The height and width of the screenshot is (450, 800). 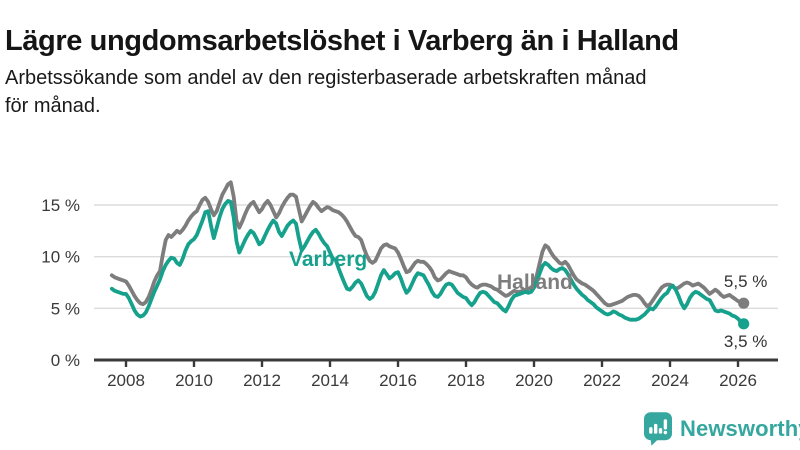 What do you see at coordinates (194, 380) in the screenshot?
I see `x-tick-label: 2010` at bounding box center [194, 380].